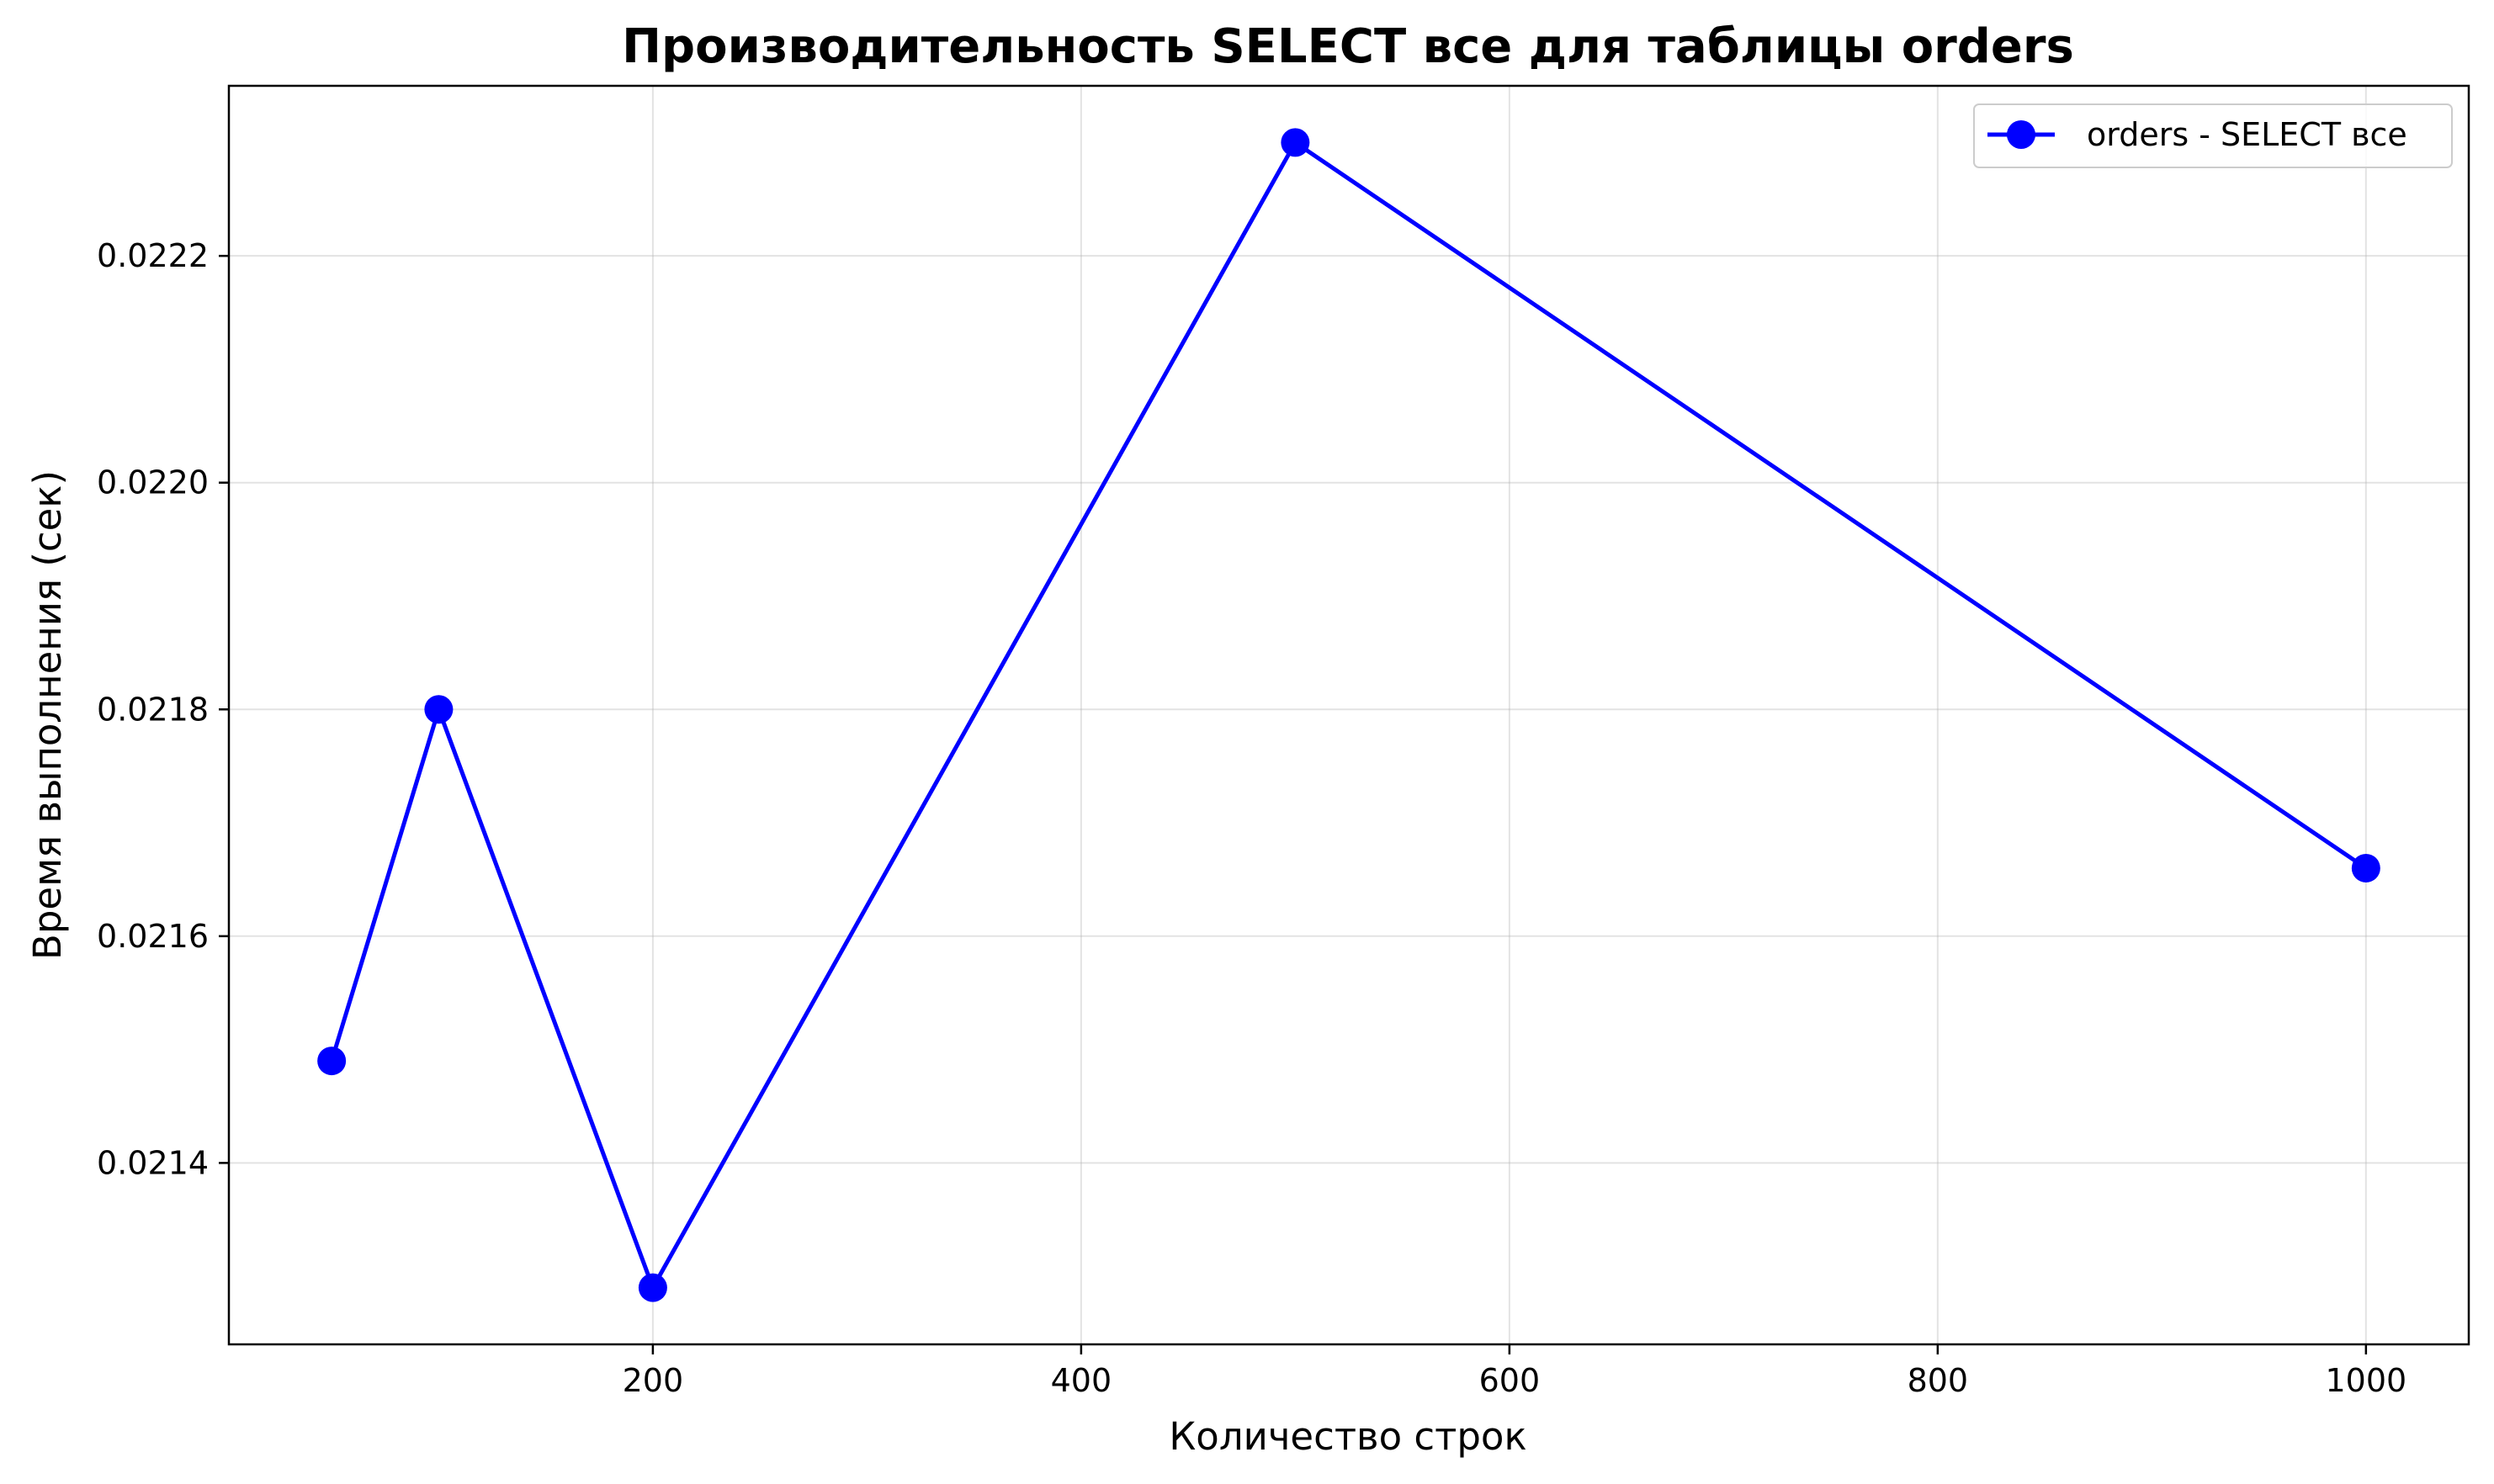  What do you see at coordinates (48, 715) in the screenshot?
I see `y-axis-label: Время выполнения (сек)` at bounding box center [48, 715].